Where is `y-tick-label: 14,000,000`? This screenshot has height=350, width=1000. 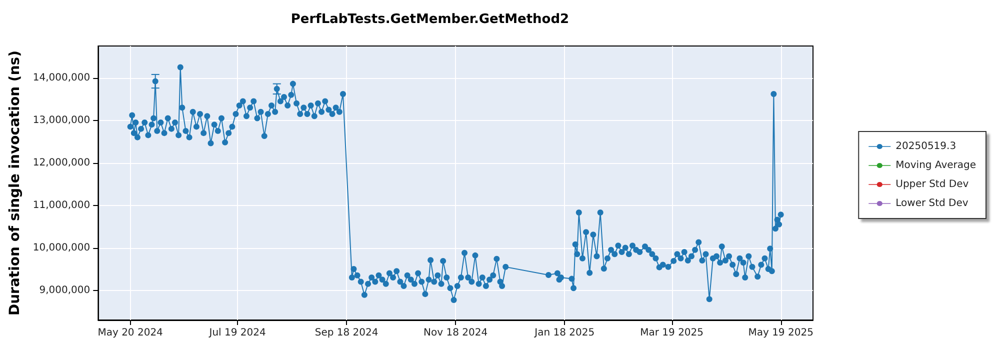
y-tick-label: 14,000,000 is located at coordinates (61, 78).